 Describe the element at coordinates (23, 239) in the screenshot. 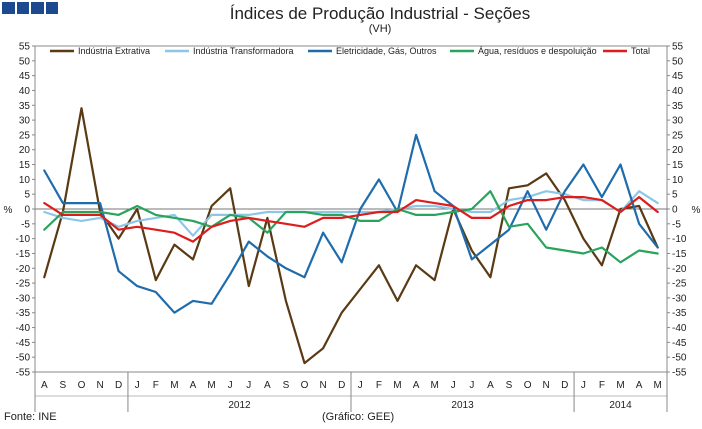

I see `y-tick-label-left: -10` at that location.